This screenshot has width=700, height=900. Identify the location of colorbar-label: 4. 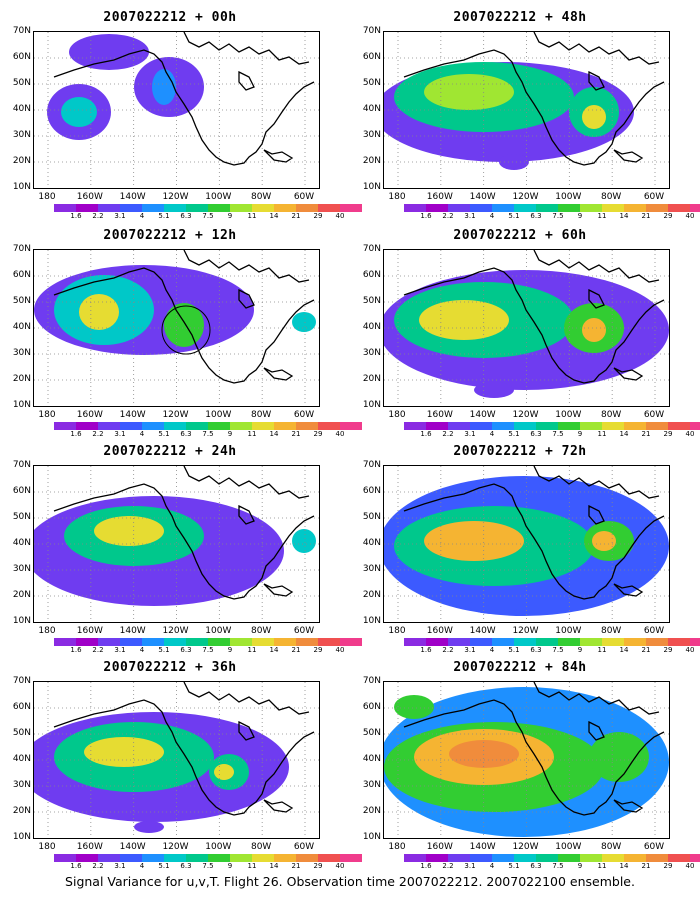
(492, 216).